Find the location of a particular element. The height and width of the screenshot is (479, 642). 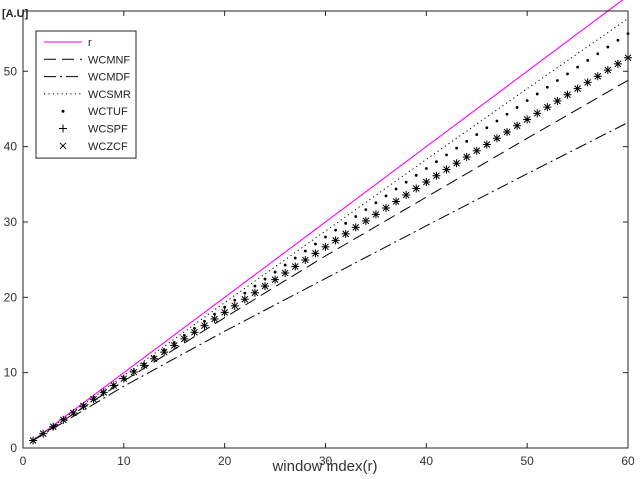

legend-swatch-wcspf is located at coordinates (63, 128).